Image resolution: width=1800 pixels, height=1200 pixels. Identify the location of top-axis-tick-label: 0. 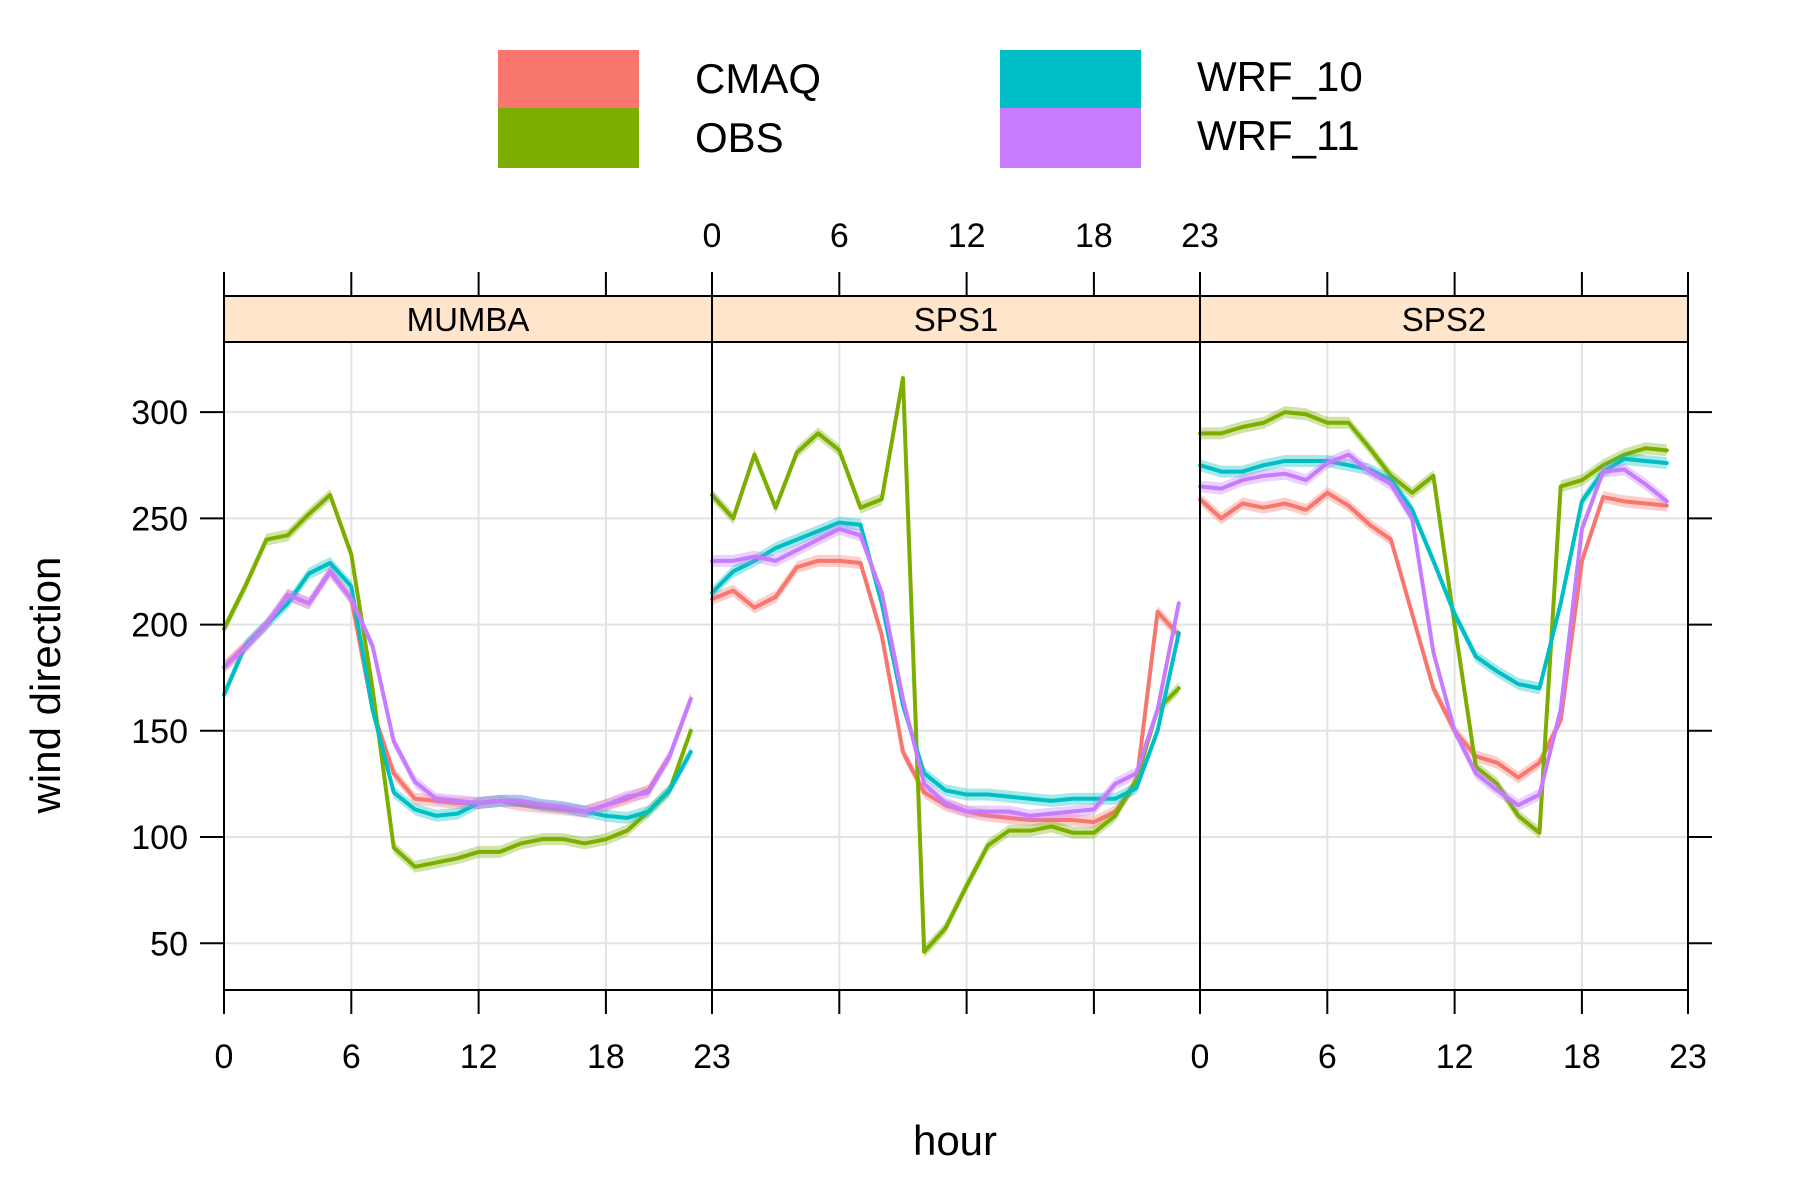
(712, 236).